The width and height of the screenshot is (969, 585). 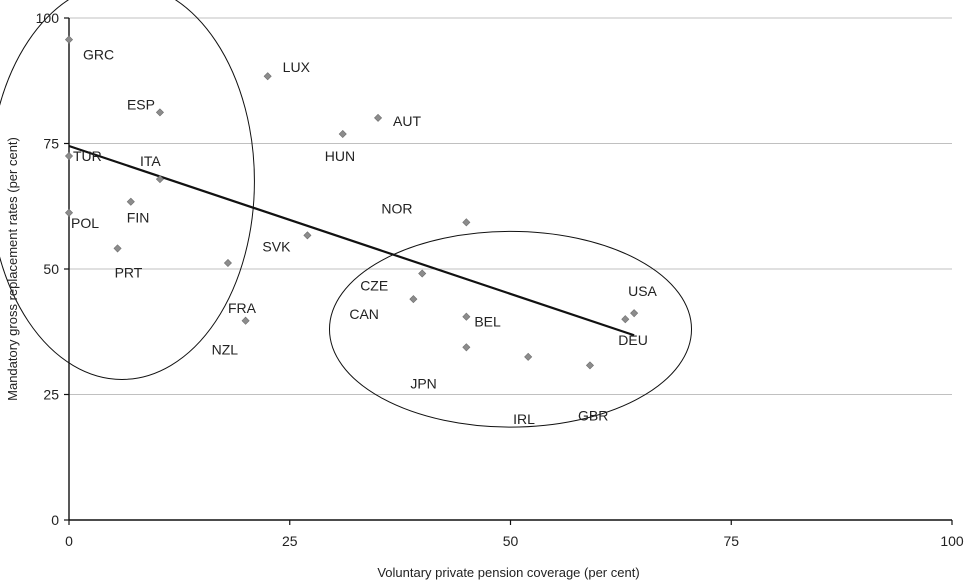 What do you see at coordinates (625, 319) in the screenshot?
I see `point-deu` at bounding box center [625, 319].